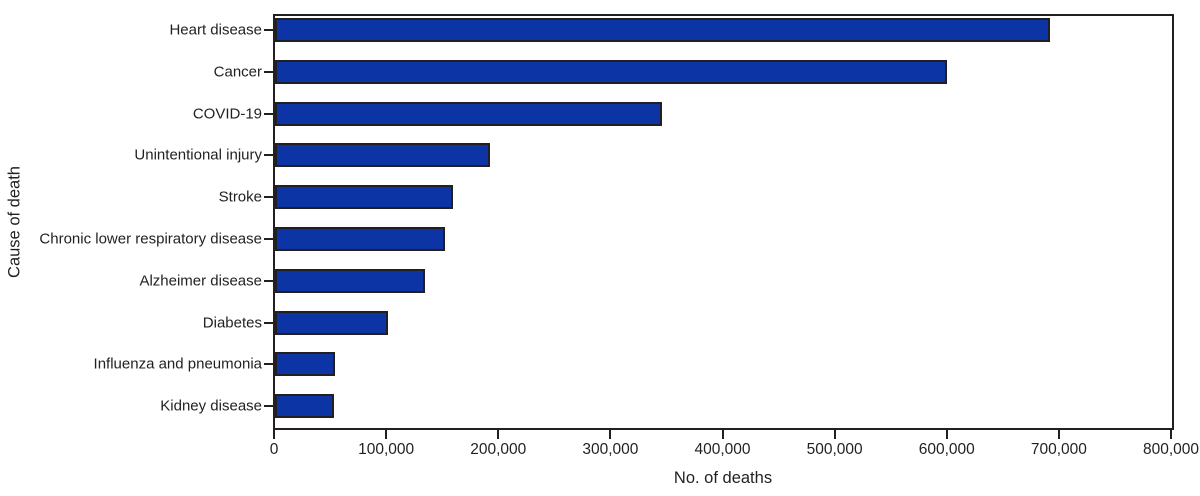 The image size is (1200, 496). What do you see at coordinates (386, 449) in the screenshot?
I see `x-tick-label-100000: 100,000` at bounding box center [386, 449].